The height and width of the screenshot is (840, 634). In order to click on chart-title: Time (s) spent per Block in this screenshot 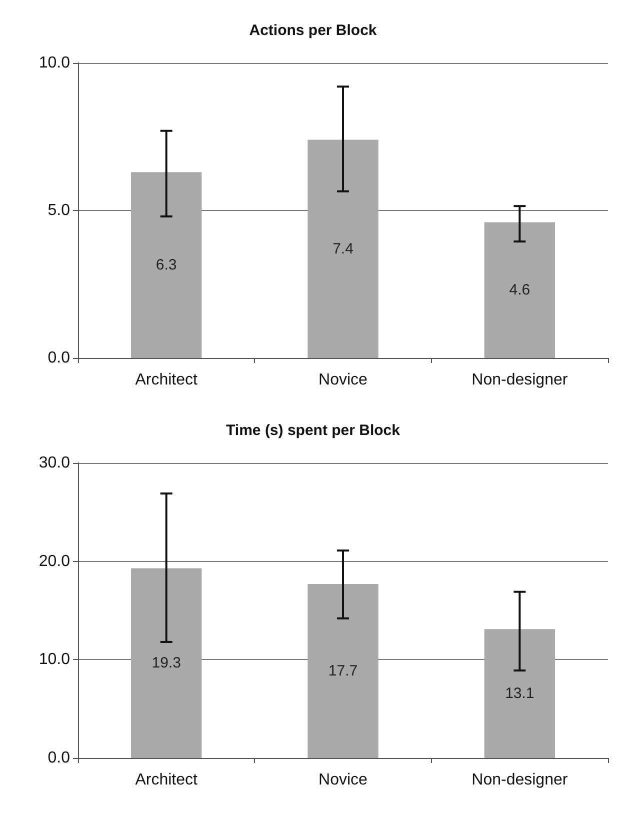, I will do `click(313, 430)`.